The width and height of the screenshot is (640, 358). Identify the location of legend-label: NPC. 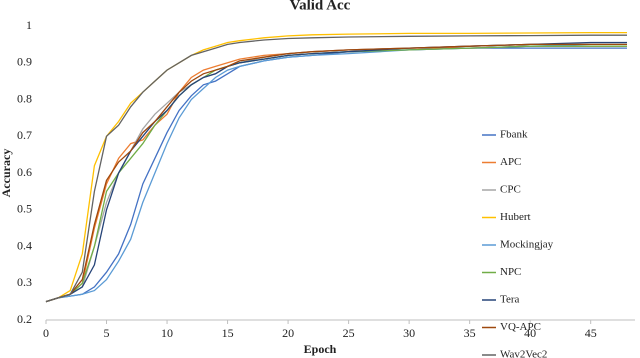
(510, 272).